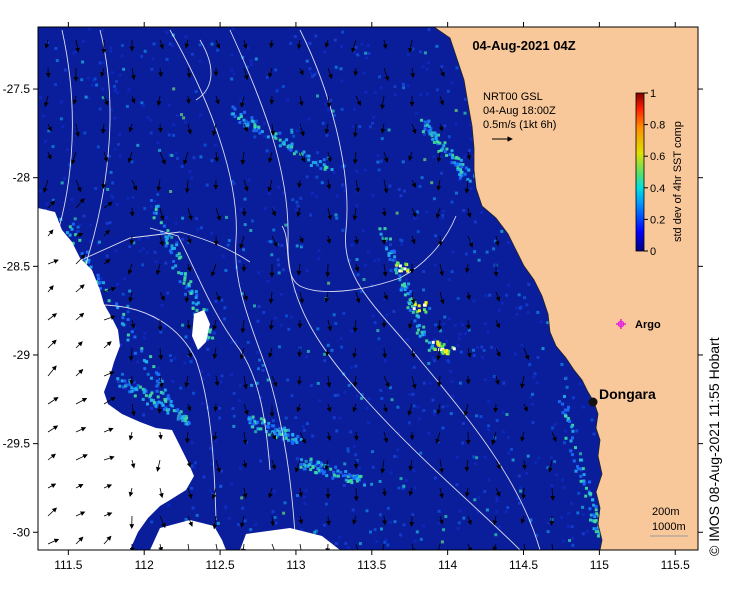  I want to click on colorbar: 1 0.8 0.6 0.4 0.2 0 std dev of 4hr SST comp, so click(659, 173).